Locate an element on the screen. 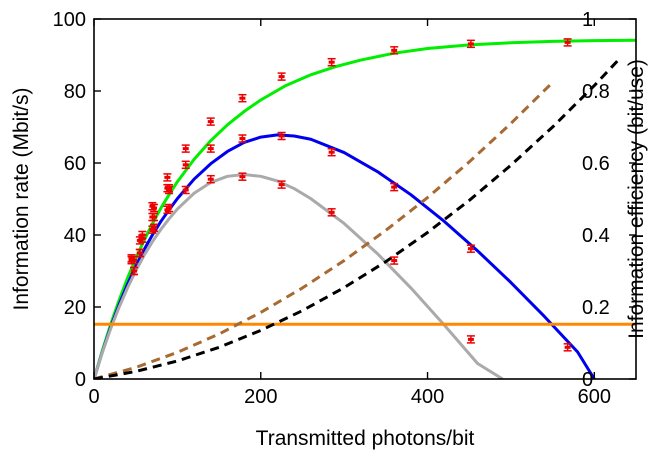 The width and height of the screenshot is (658, 453). y-tick-label-right: 0.6 is located at coordinates (596, 164).